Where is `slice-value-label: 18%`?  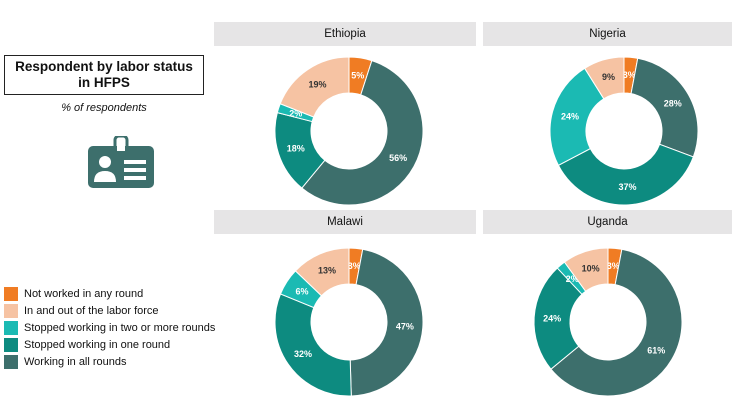 slice-value-label: 18% is located at coordinates (296, 148).